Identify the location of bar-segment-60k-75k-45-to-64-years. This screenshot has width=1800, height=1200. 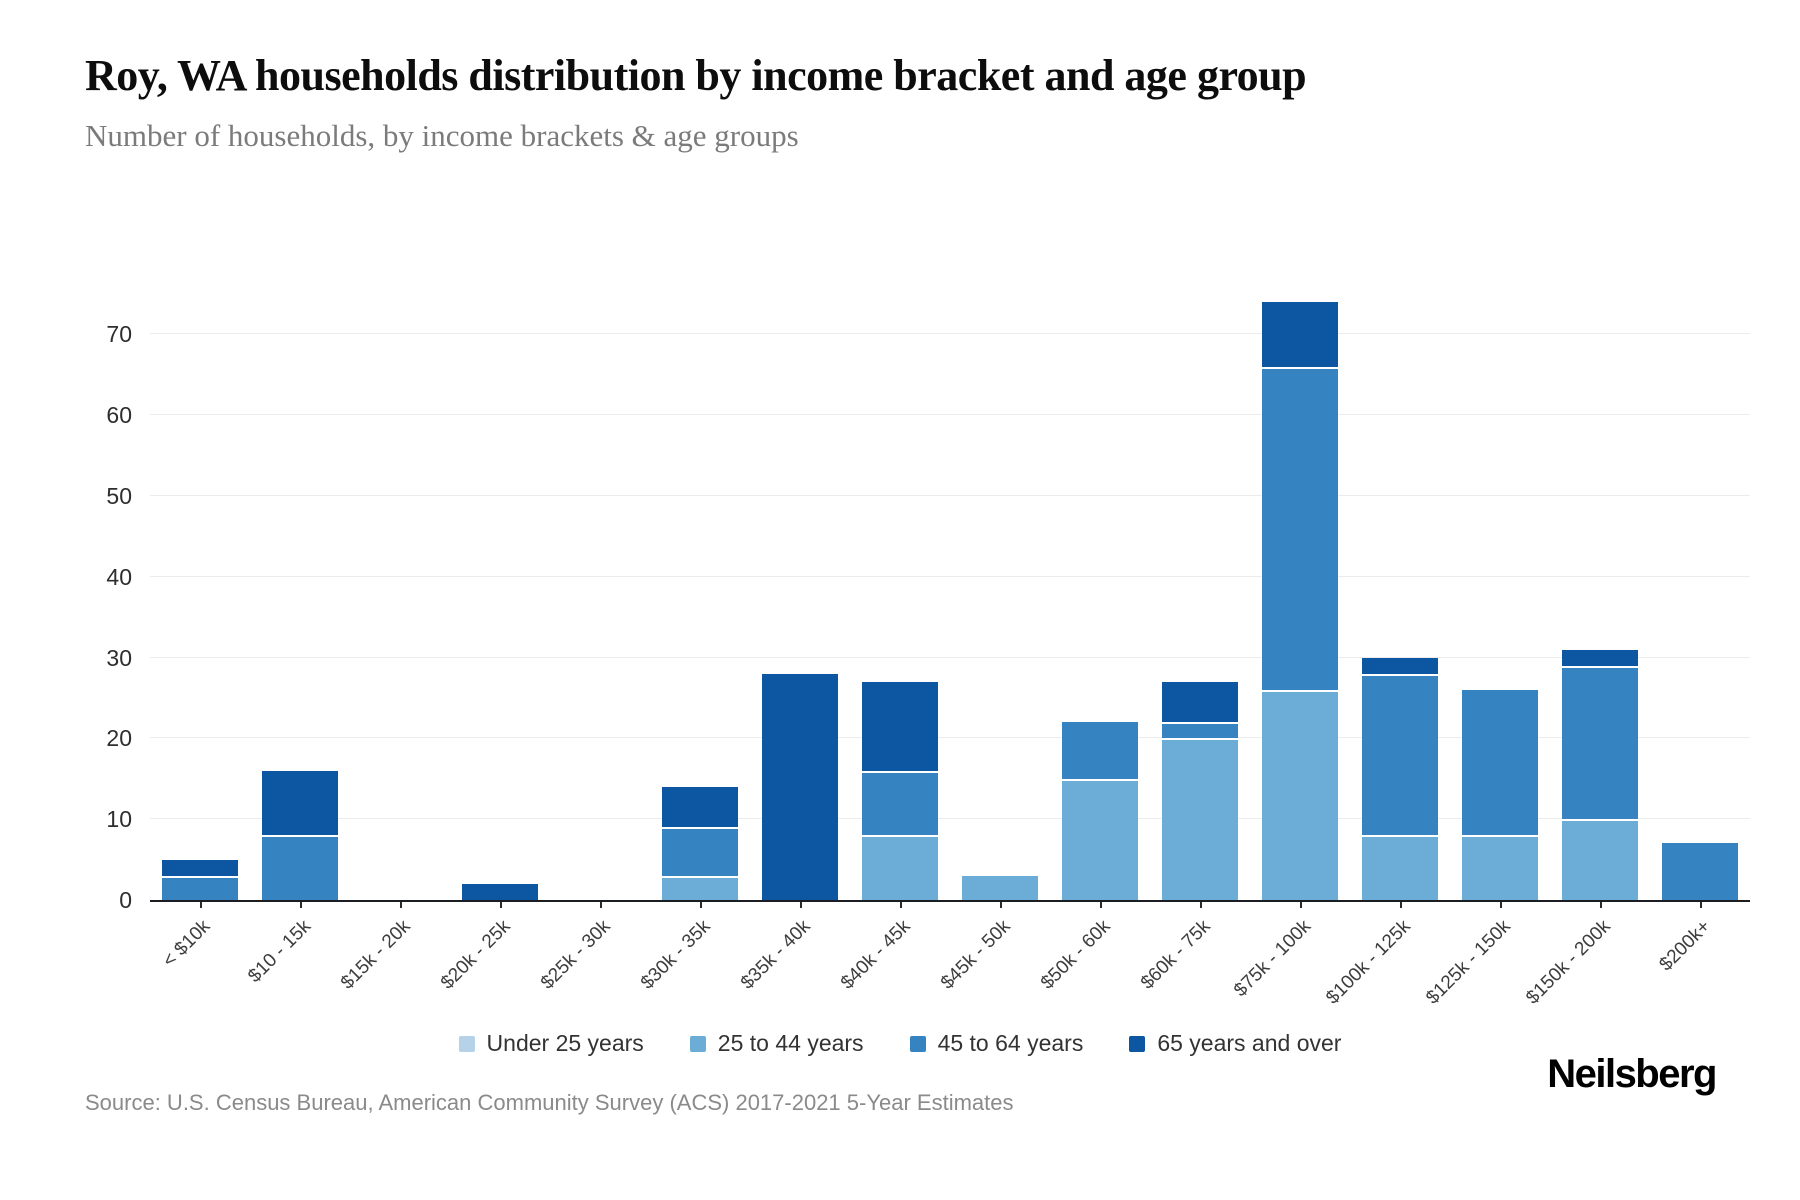
(1200, 730).